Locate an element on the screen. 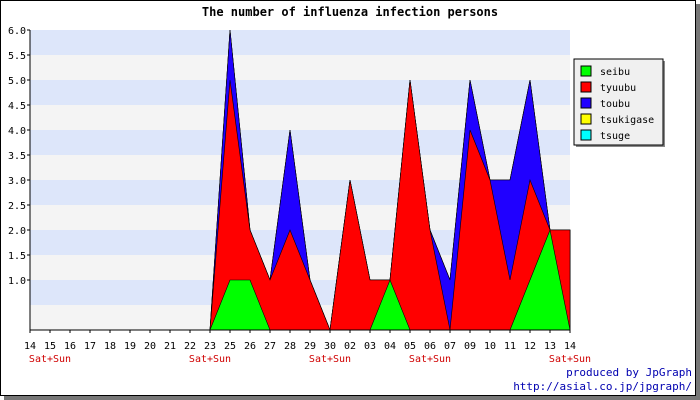  credit-produced-by: produced by JpGraph is located at coordinates (629, 372).